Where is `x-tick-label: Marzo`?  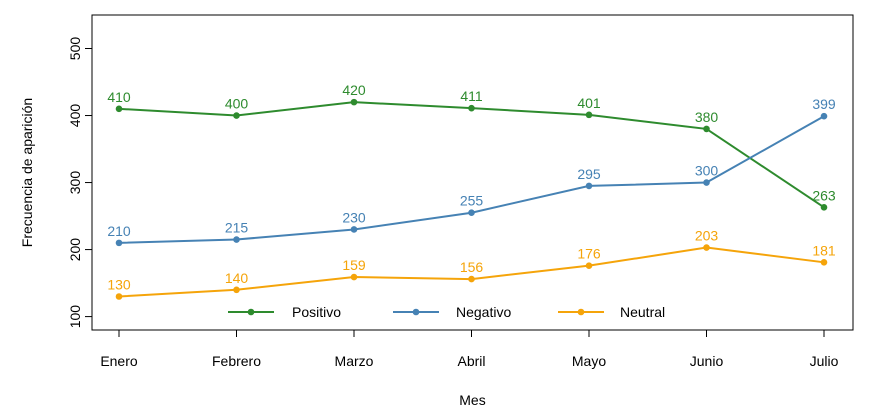 x-tick-label: Marzo is located at coordinates (354, 361).